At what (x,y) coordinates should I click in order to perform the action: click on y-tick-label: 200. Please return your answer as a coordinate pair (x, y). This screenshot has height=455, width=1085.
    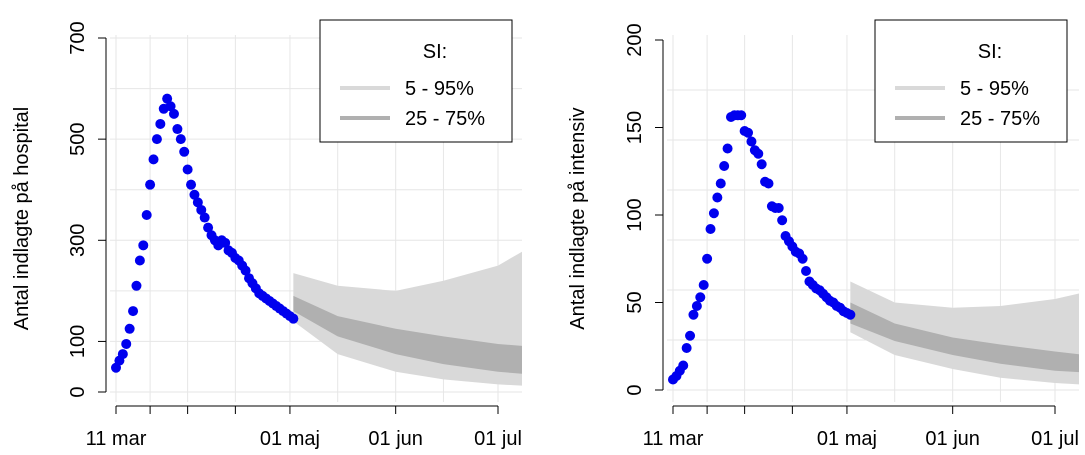
    Looking at the image, I should click on (635, 39).